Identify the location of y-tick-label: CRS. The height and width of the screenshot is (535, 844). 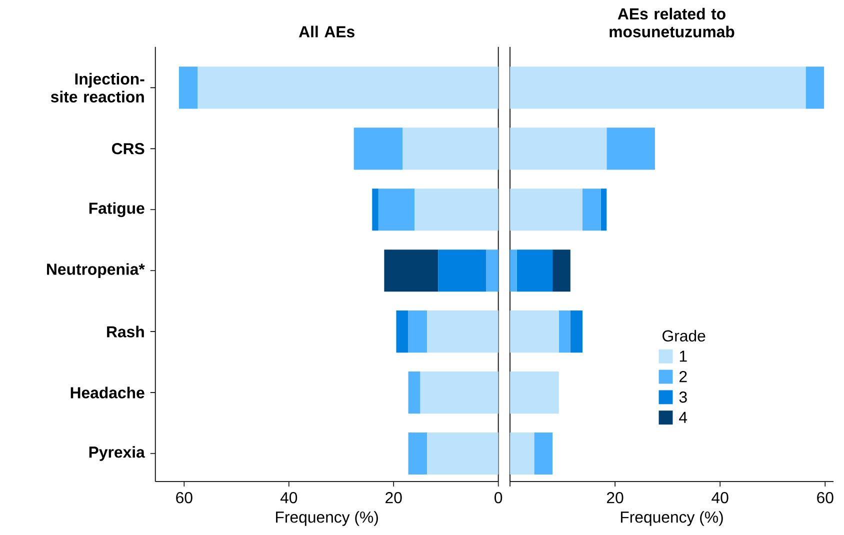
(128, 148).